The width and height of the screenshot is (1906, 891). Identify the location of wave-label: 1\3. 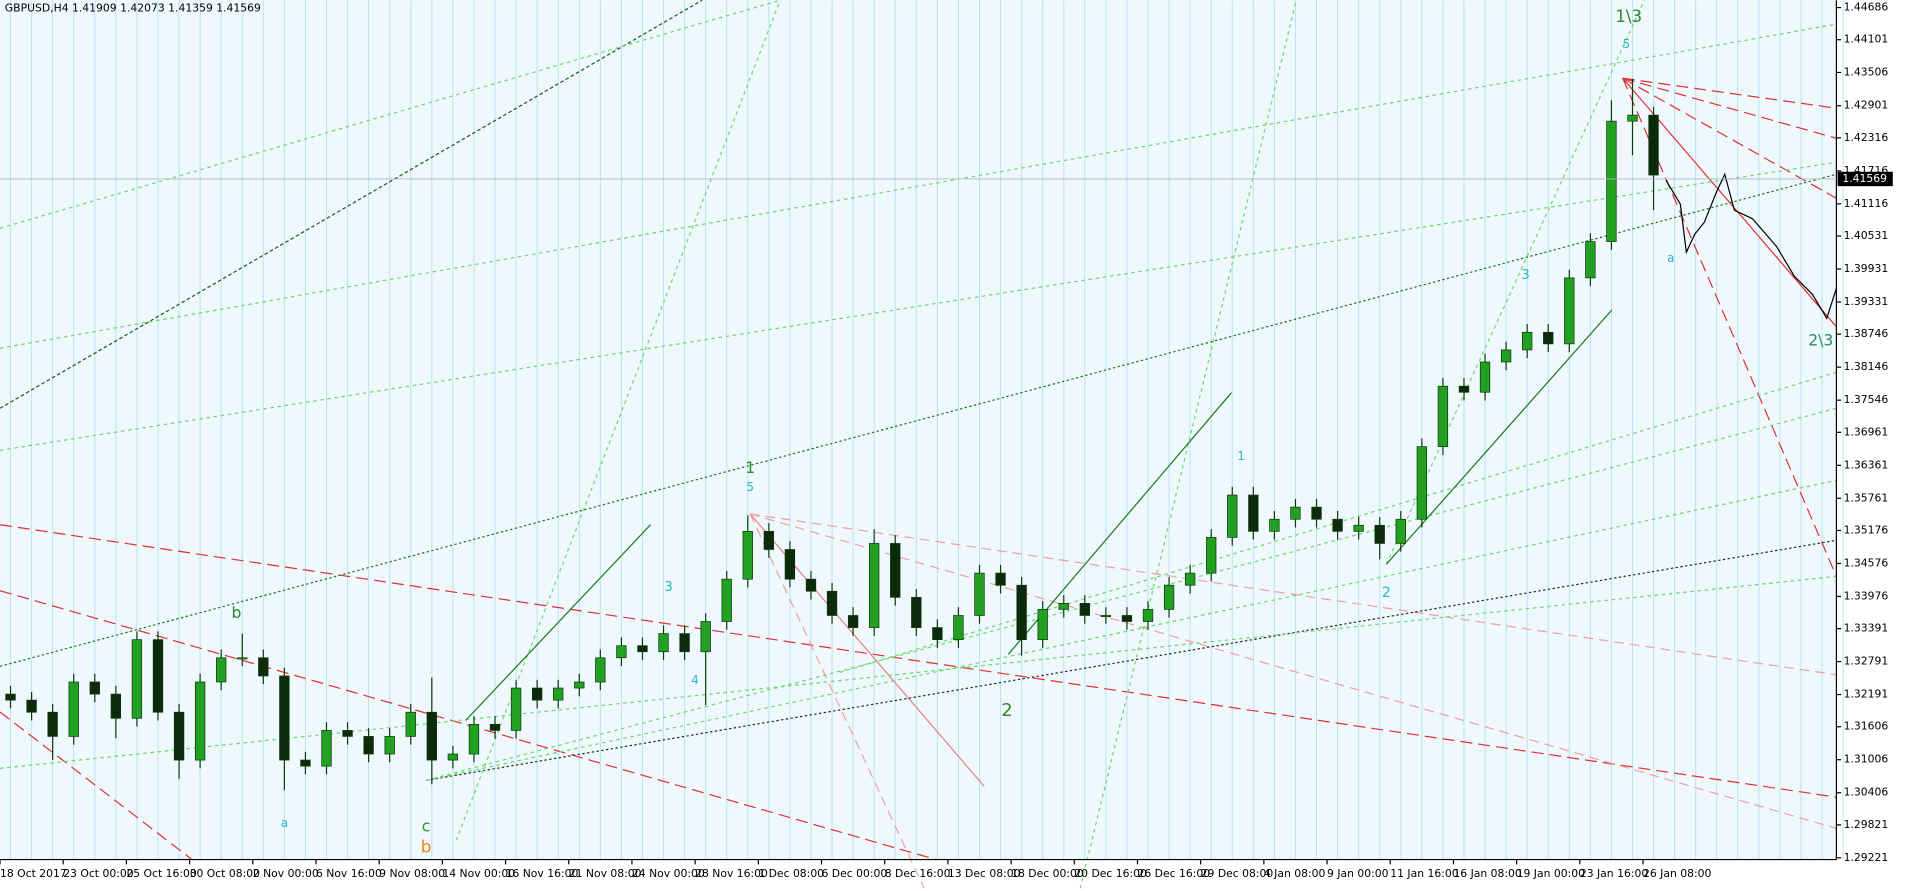
(1628, 16).